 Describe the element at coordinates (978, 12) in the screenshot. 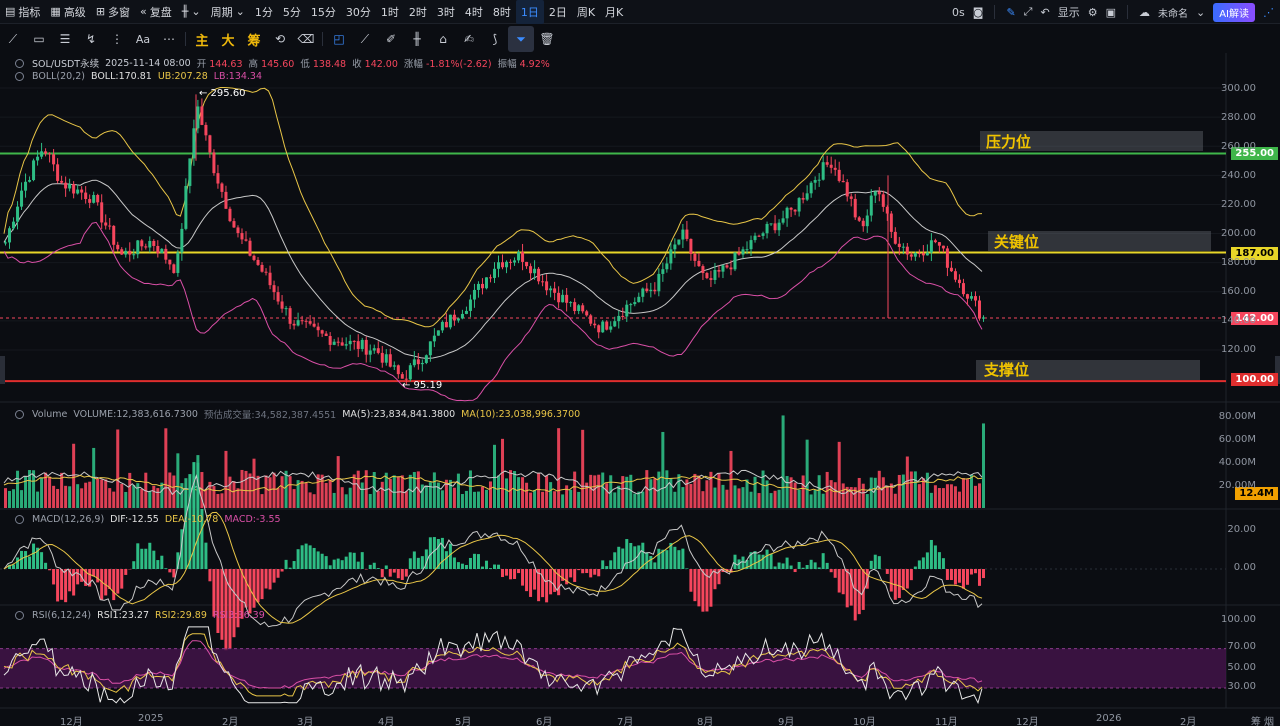

I see `camera-icon: ◙` at that location.